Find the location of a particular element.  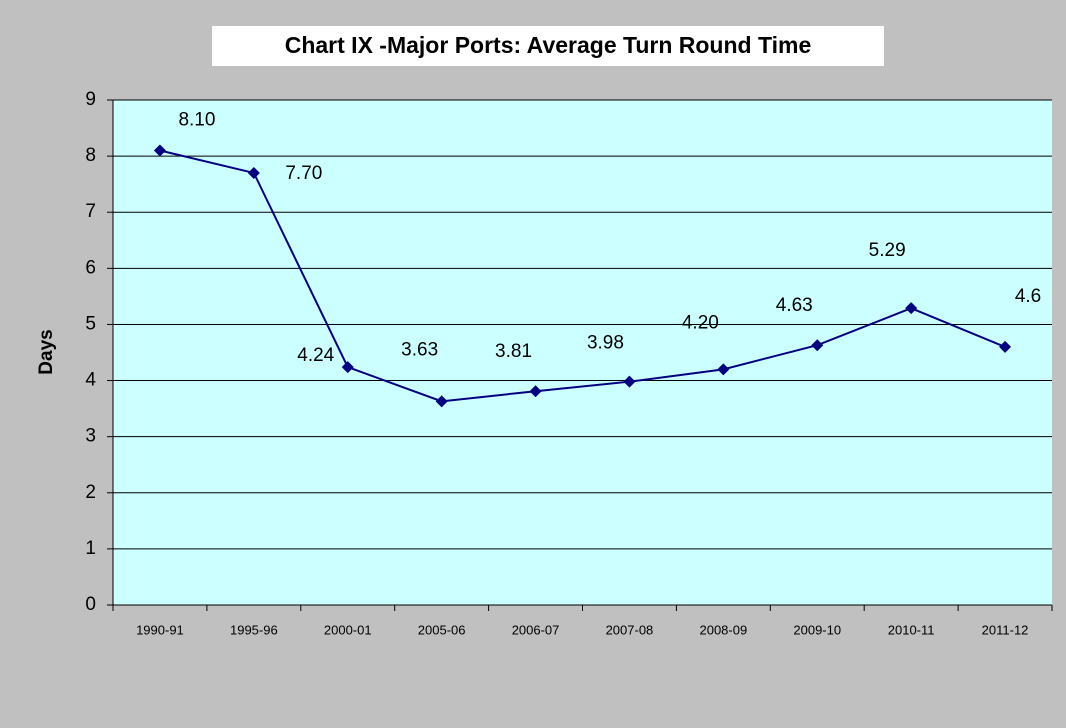

data-label: 4.20 is located at coordinates (700, 322).